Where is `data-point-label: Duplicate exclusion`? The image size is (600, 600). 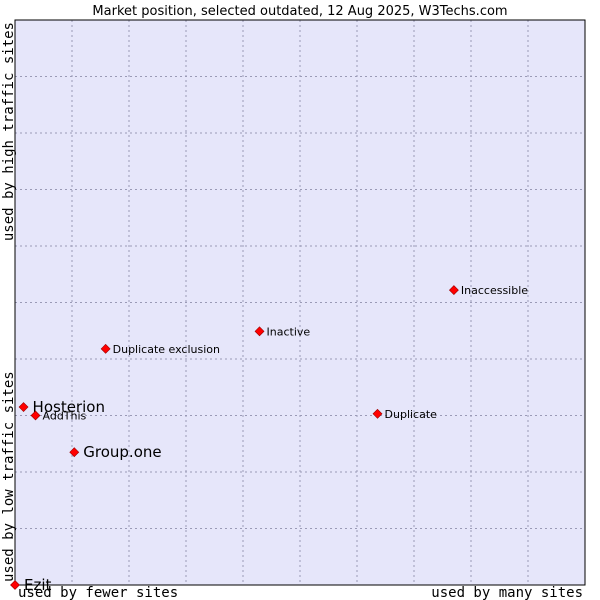
data-point-label: Duplicate exclusion is located at coordinates (166, 349).